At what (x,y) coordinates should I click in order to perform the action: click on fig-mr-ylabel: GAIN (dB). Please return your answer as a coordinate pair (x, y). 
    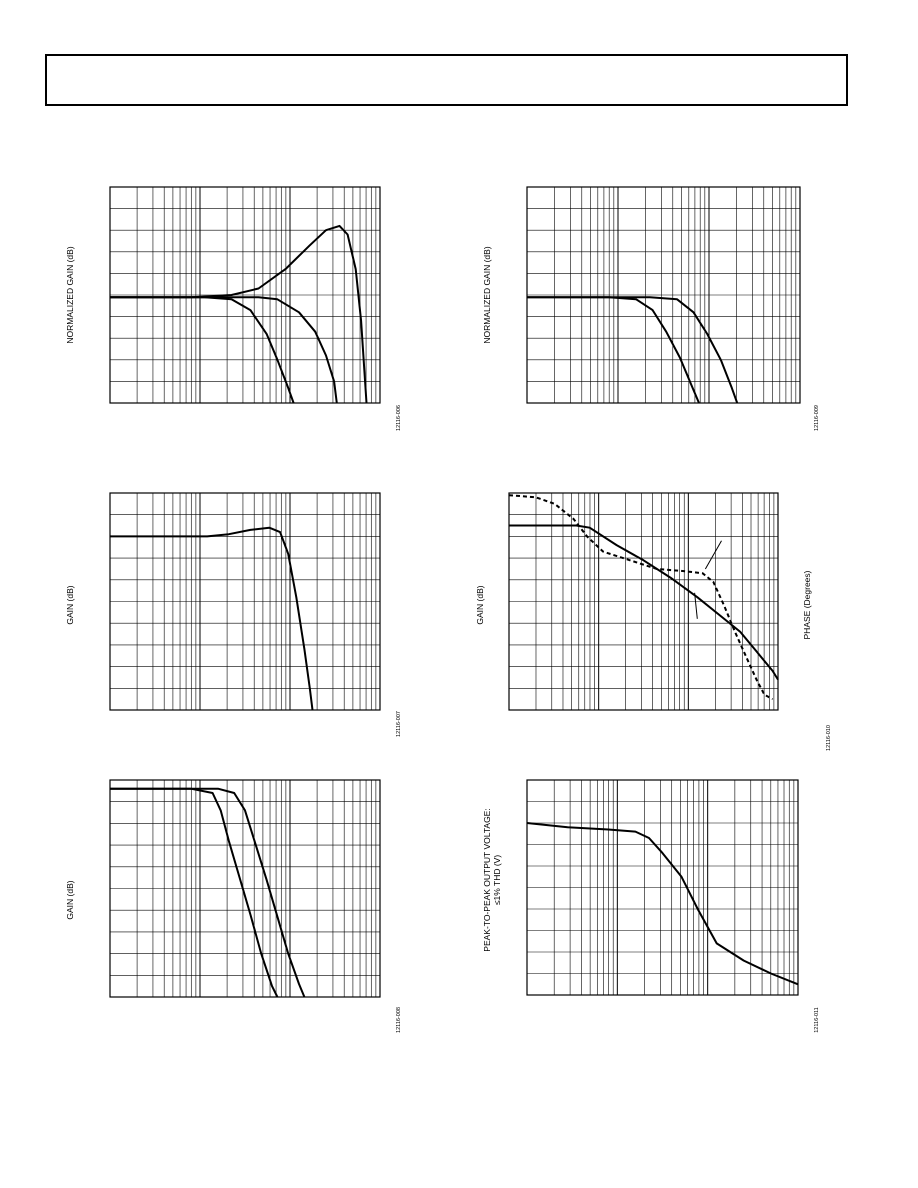
    Looking at the image, I should click on (480, 604).